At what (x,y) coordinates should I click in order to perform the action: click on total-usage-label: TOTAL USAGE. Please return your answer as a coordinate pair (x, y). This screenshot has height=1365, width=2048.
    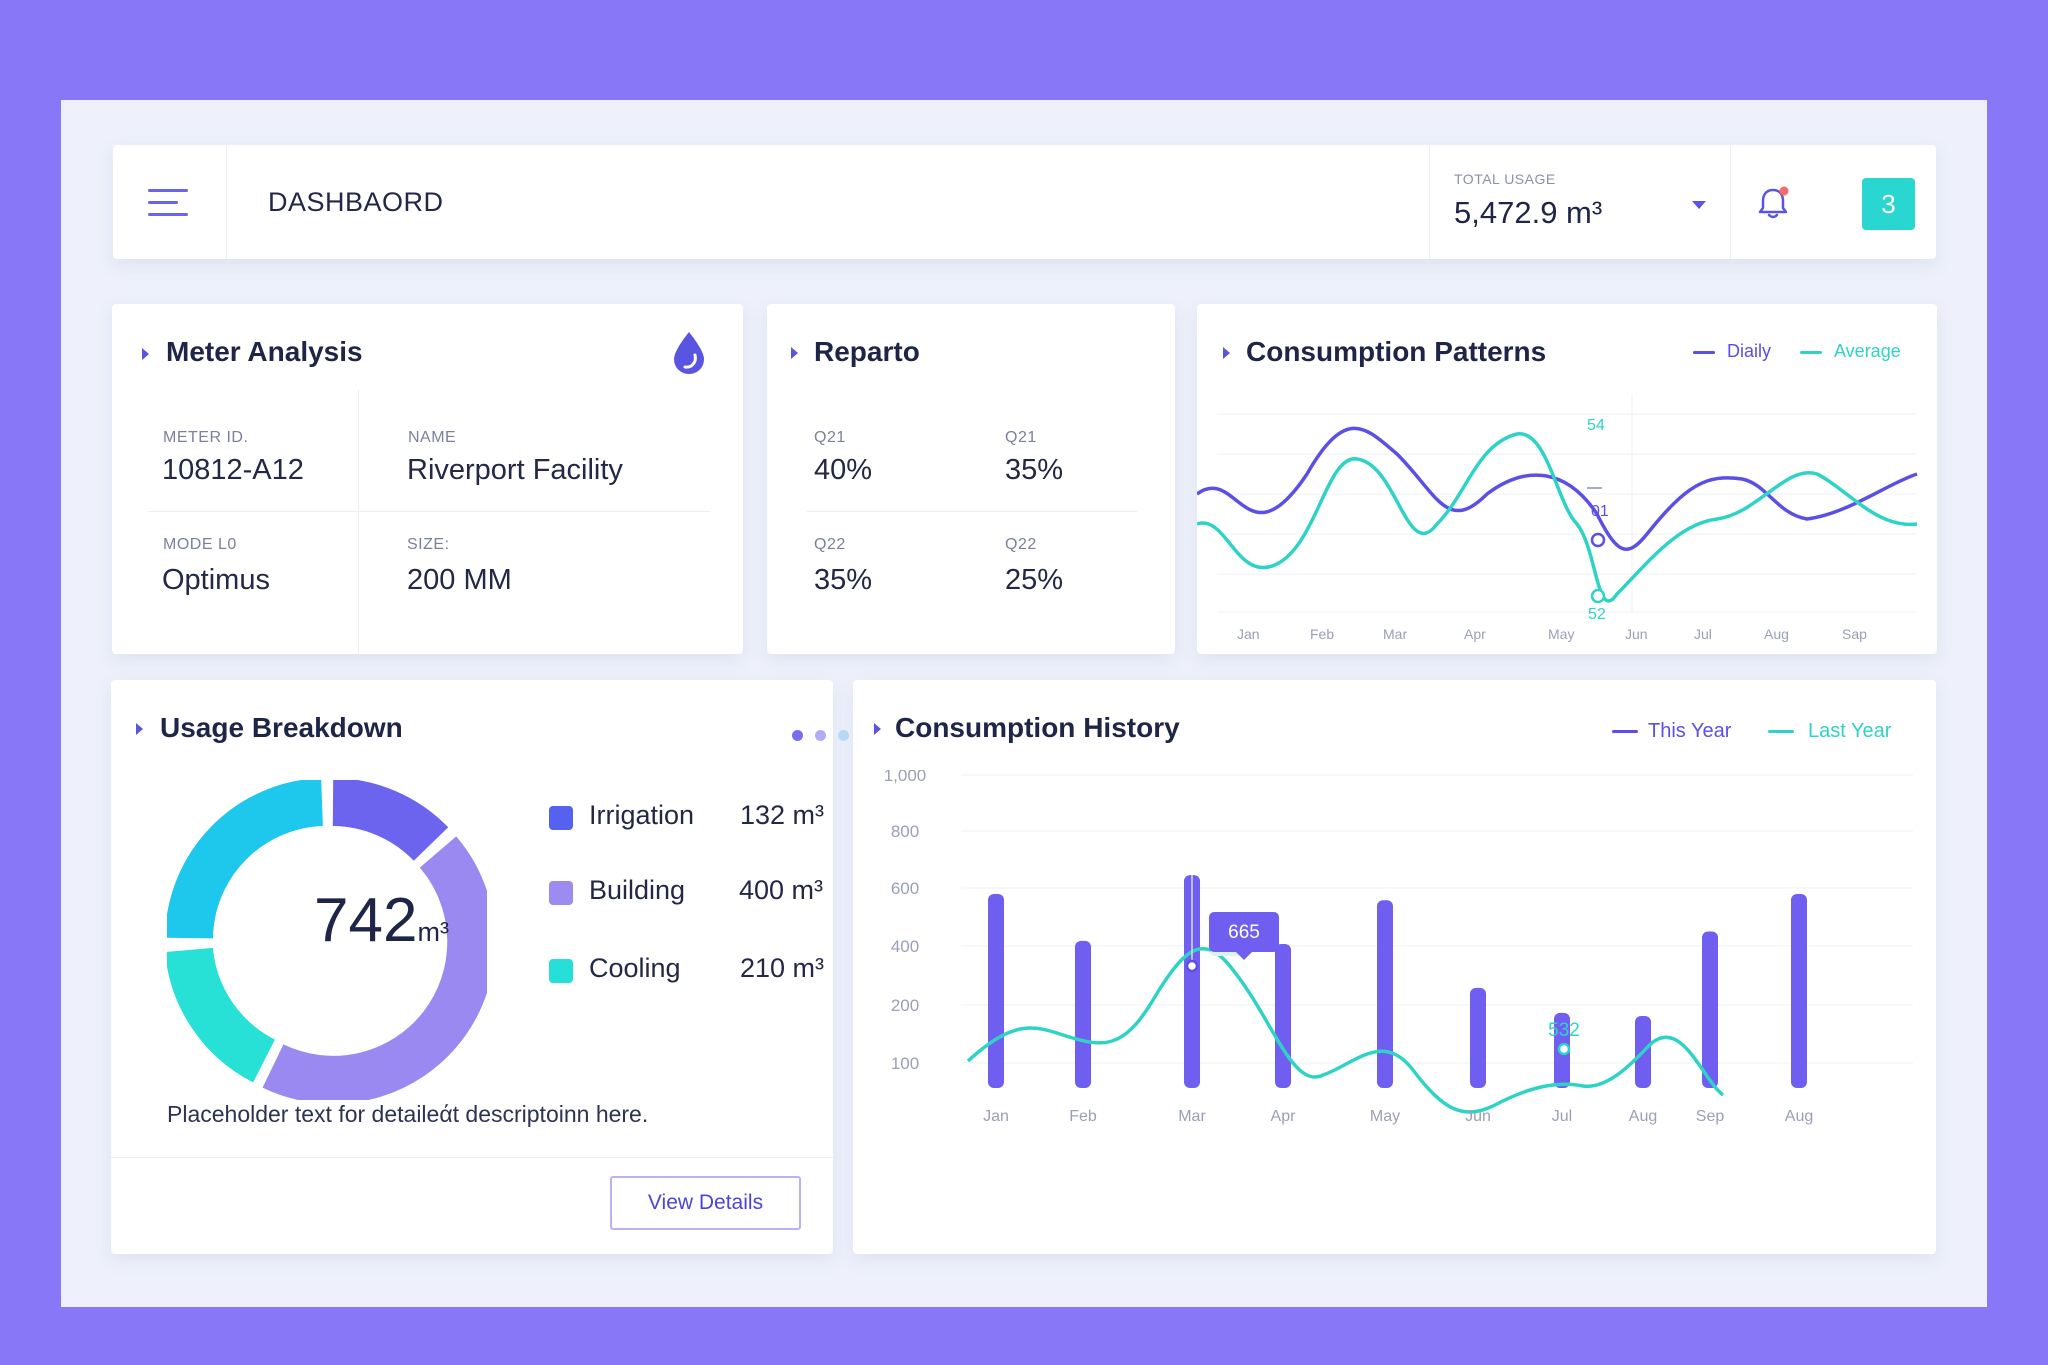
    Looking at the image, I should click on (1505, 179).